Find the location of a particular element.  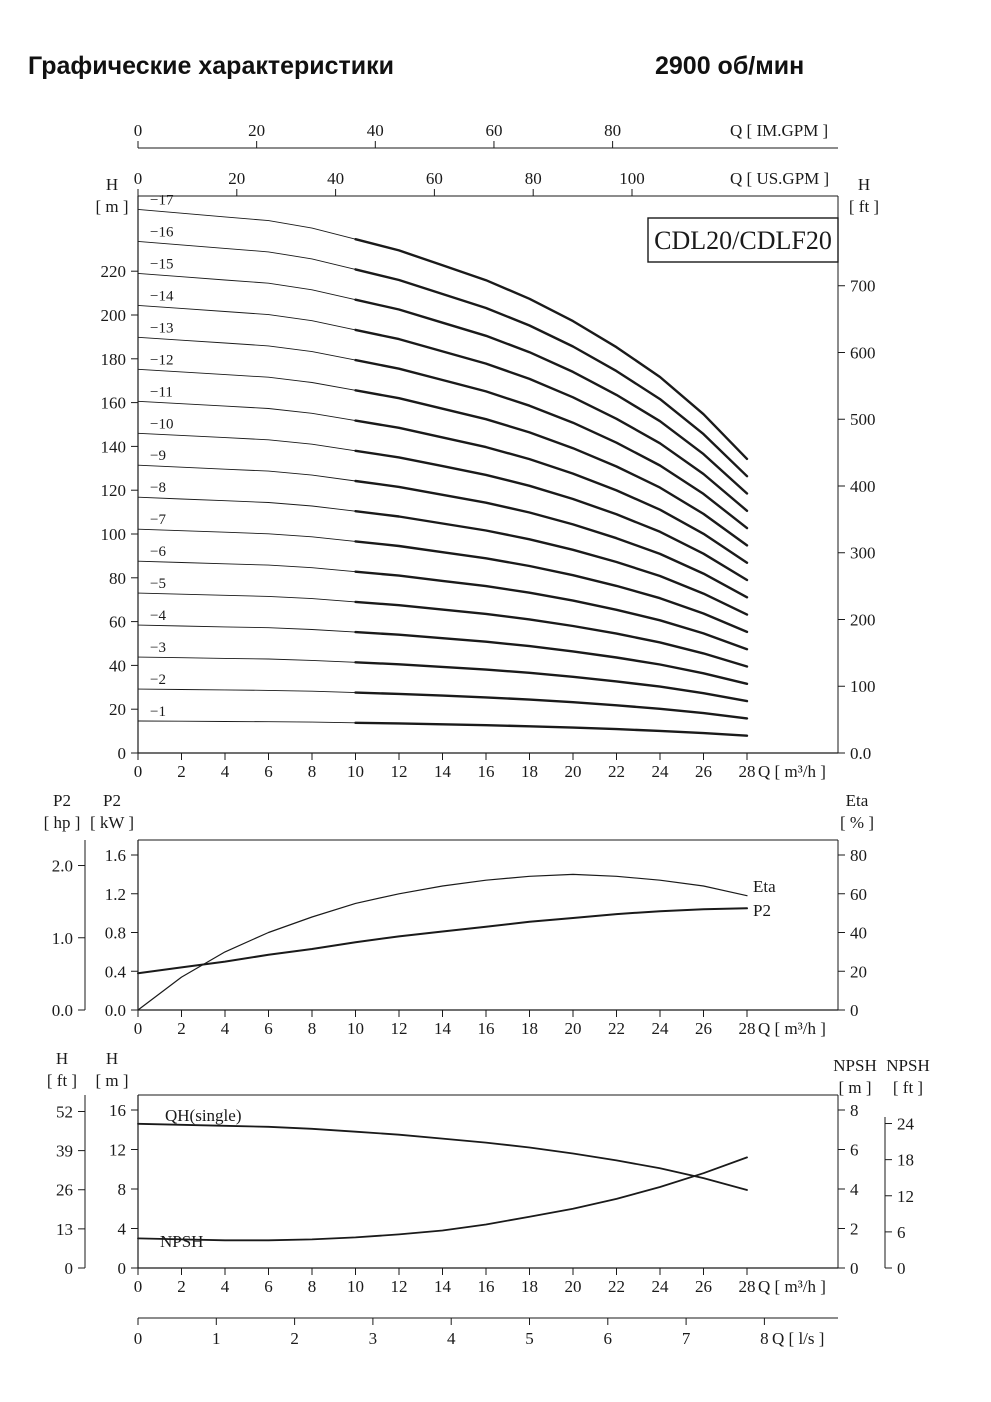

tick-label-us-gpm: 0 is located at coordinates (138, 178).